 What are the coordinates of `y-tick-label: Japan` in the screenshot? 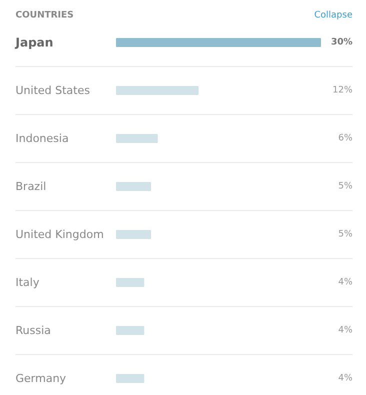 It's located at (34, 43).